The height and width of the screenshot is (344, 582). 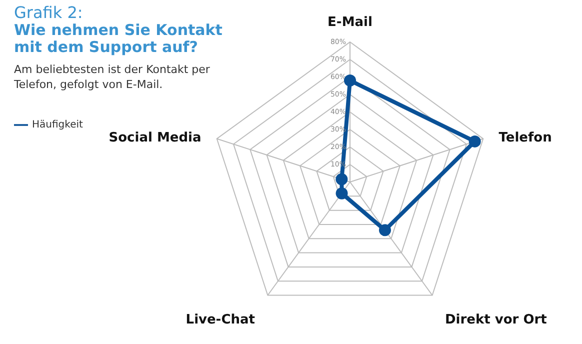 What do you see at coordinates (495, 320) in the screenshot?
I see `spoke-label: Direkt vor Ort` at bounding box center [495, 320].